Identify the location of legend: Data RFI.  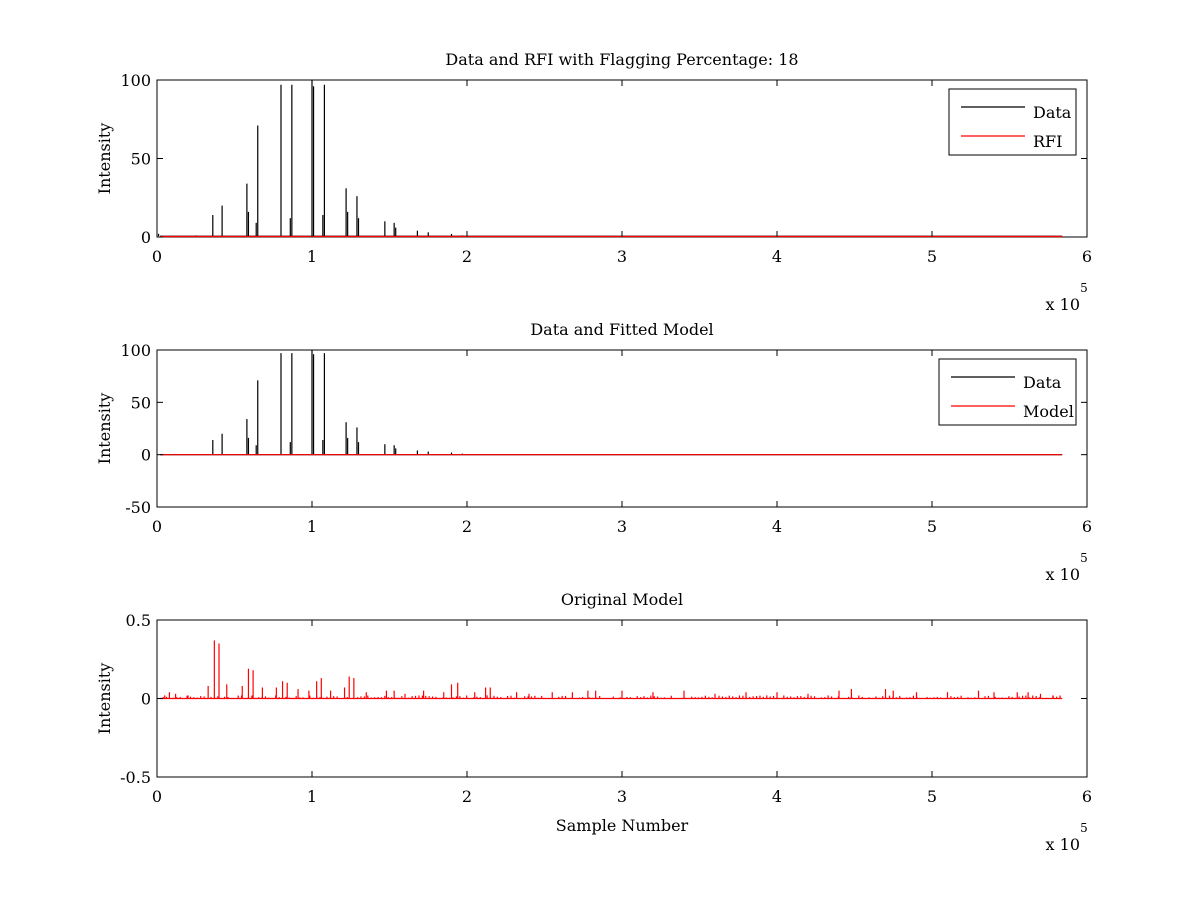
(1012, 122).